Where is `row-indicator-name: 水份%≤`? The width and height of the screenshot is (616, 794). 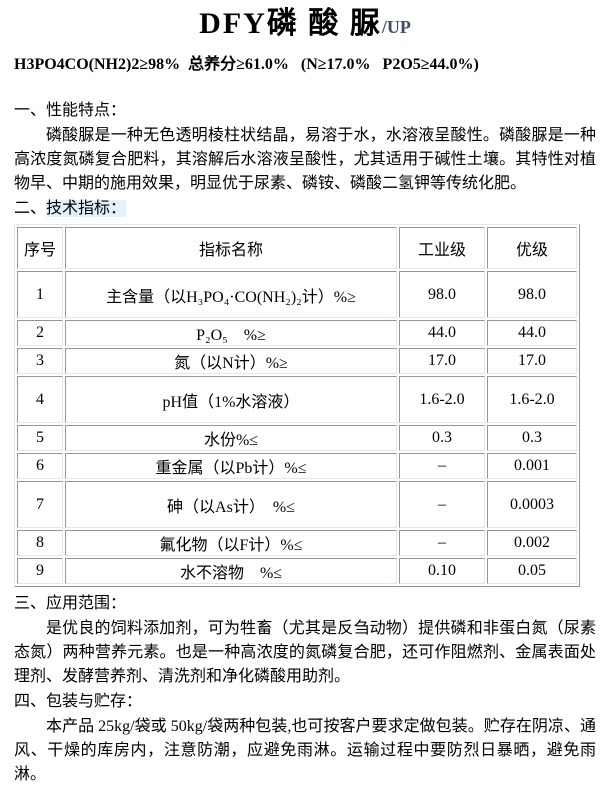
row-indicator-name: 水份%≤ is located at coordinates (231, 438).